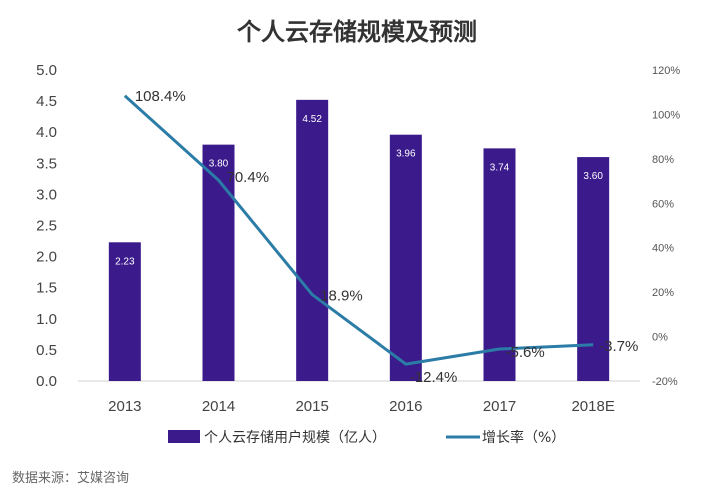 Image resolution: width=715 pixels, height=499 pixels. What do you see at coordinates (500, 167) in the screenshot?
I see `bar-label: 3.74` at bounding box center [500, 167].